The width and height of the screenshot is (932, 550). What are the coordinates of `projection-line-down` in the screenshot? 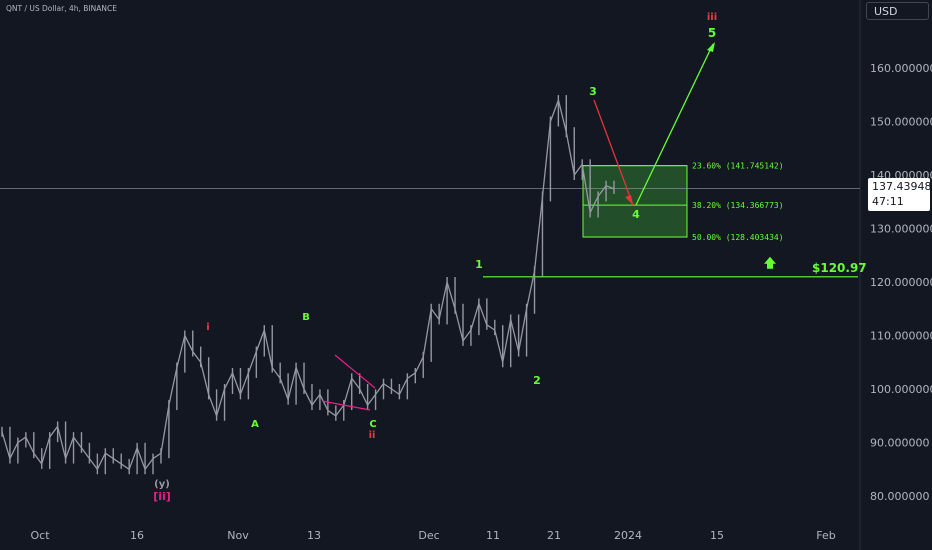 It's located at (613, 152).